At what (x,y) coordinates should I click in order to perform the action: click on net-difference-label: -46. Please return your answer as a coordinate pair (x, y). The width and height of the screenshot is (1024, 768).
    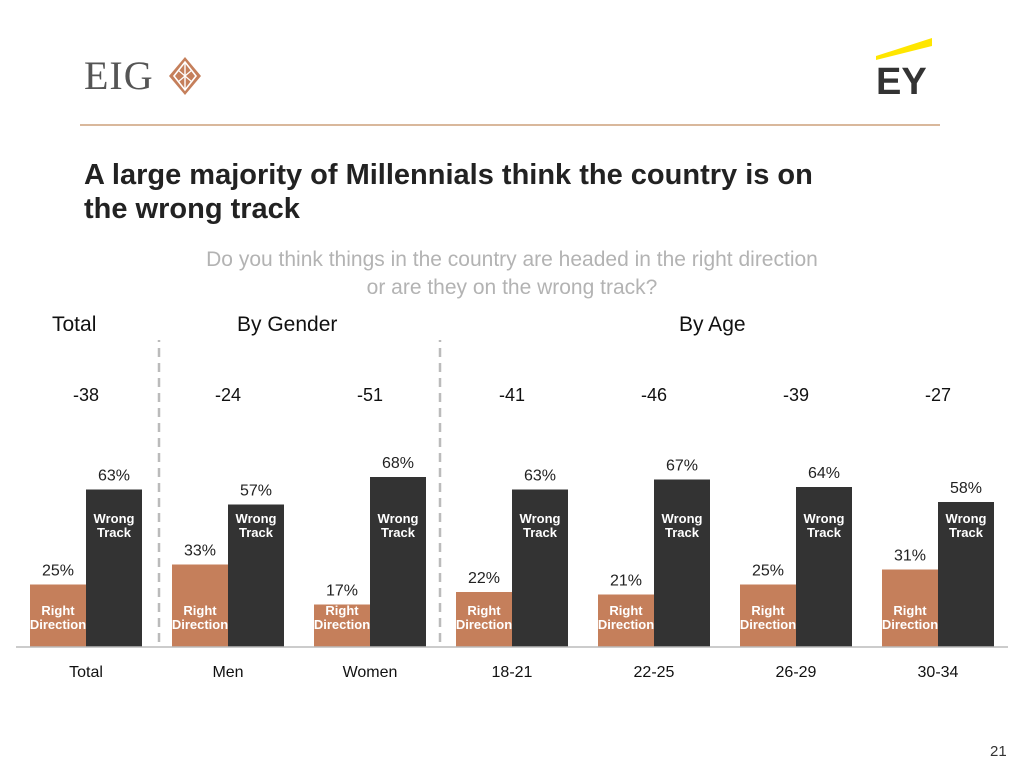
    Looking at the image, I should click on (654, 395).